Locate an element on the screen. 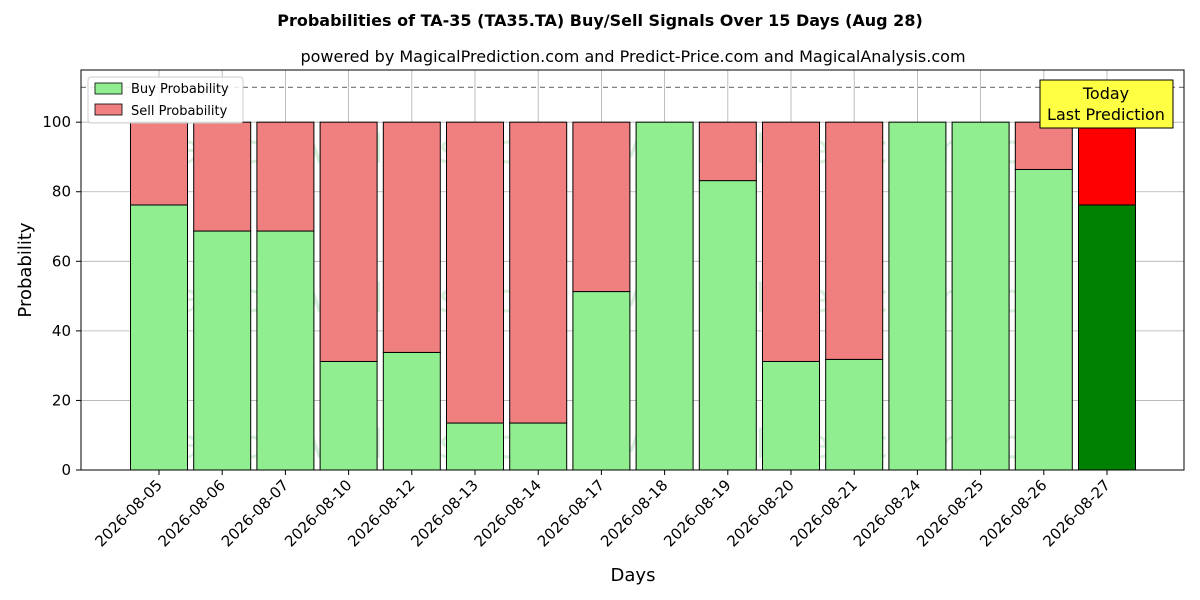 The width and height of the screenshot is (1200, 600). x-tick-label: 2026-08-06 is located at coordinates (192, 513).